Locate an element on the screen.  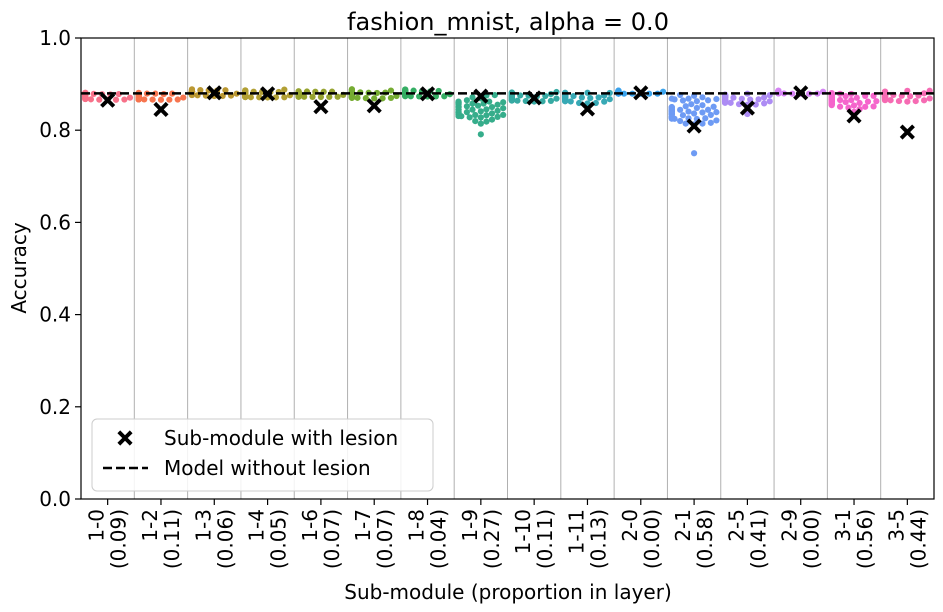
x-tick-label-1-10: 1-10(0.11) is located at coordinates (534, 539).